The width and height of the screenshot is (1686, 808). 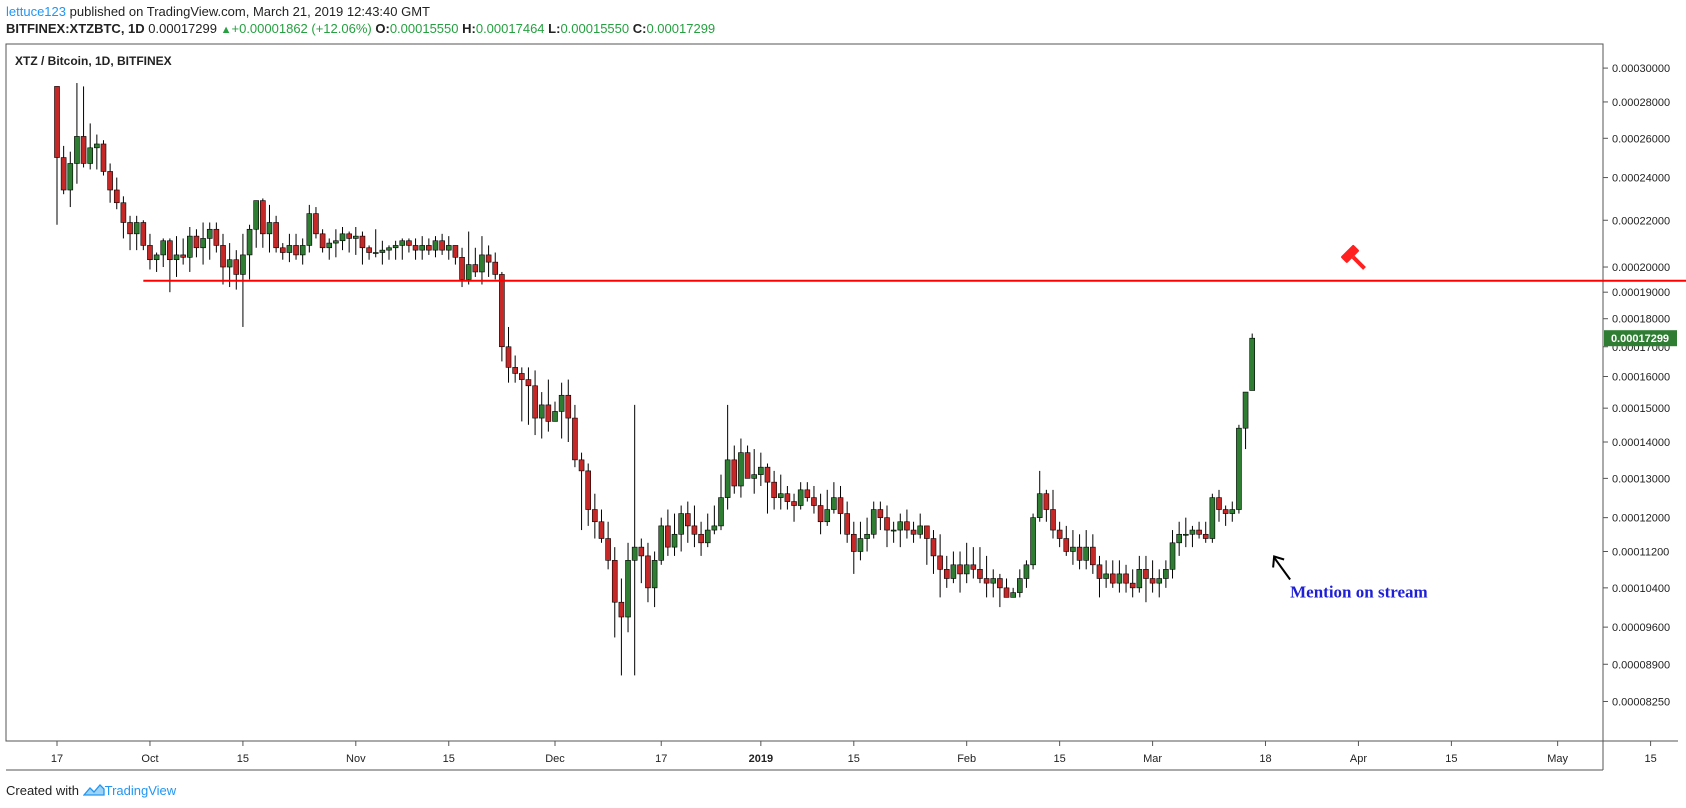 I want to click on footer: Created with TradingView, so click(x=91, y=790).